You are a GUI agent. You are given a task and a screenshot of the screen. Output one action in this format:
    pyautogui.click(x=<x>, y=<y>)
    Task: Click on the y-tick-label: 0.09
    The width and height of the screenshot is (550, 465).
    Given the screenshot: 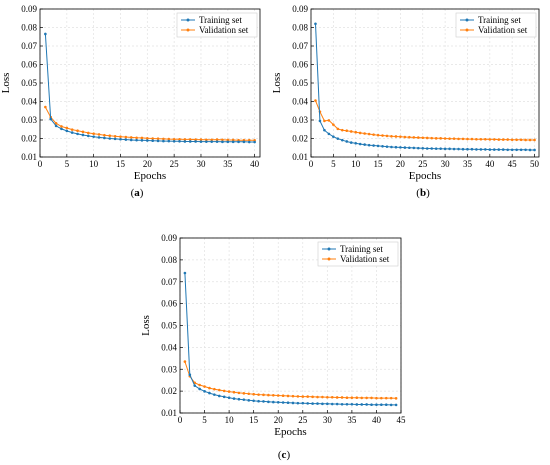 What is the action you would take?
    pyautogui.click(x=169, y=238)
    